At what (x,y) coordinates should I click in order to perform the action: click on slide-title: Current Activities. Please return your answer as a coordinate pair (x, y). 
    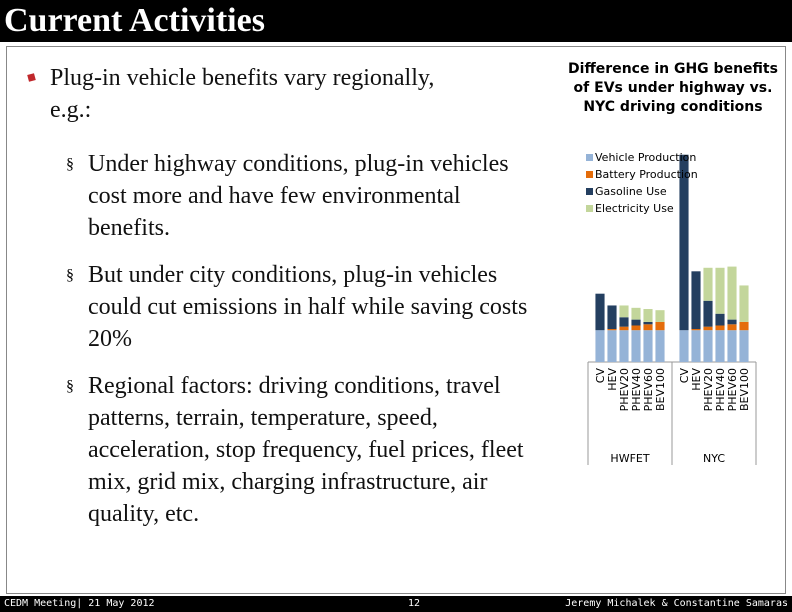
    Looking at the image, I should click on (134, 20).